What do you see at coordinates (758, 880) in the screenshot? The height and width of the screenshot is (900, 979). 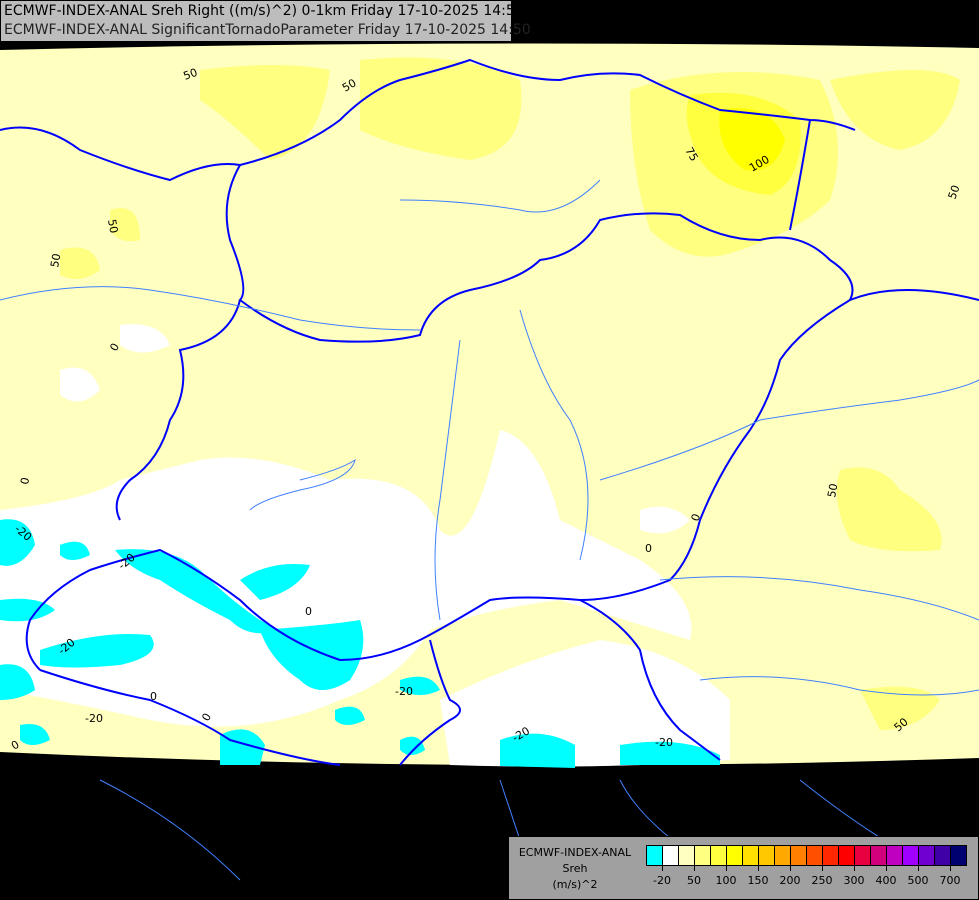 I see `legend-tick-label: 150` at bounding box center [758, 880].